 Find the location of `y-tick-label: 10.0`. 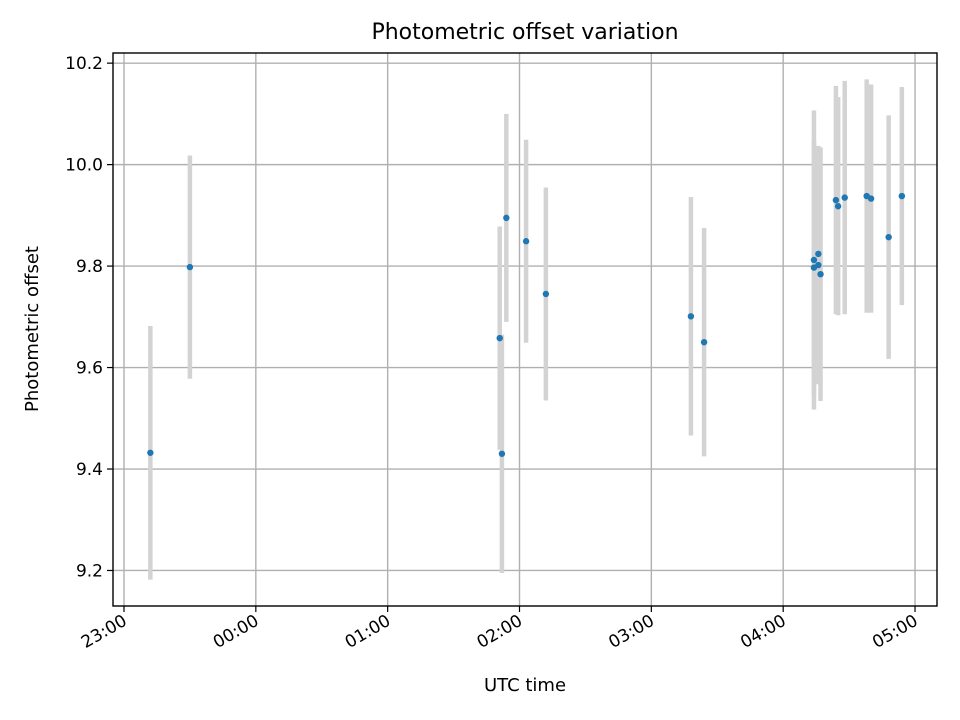

y-tick-label: 10.0 is located at coordinates (84, 166).